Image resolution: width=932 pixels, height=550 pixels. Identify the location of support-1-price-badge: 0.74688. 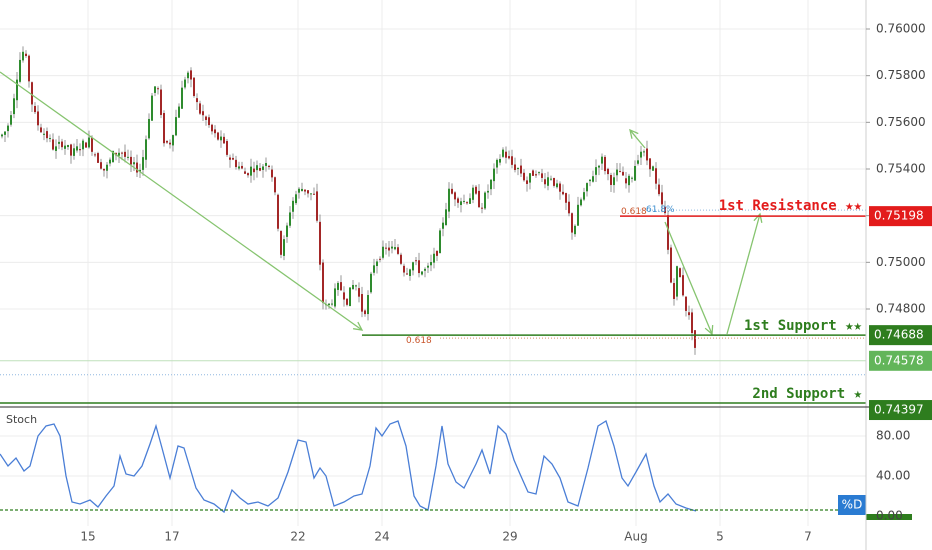
(899, 335).